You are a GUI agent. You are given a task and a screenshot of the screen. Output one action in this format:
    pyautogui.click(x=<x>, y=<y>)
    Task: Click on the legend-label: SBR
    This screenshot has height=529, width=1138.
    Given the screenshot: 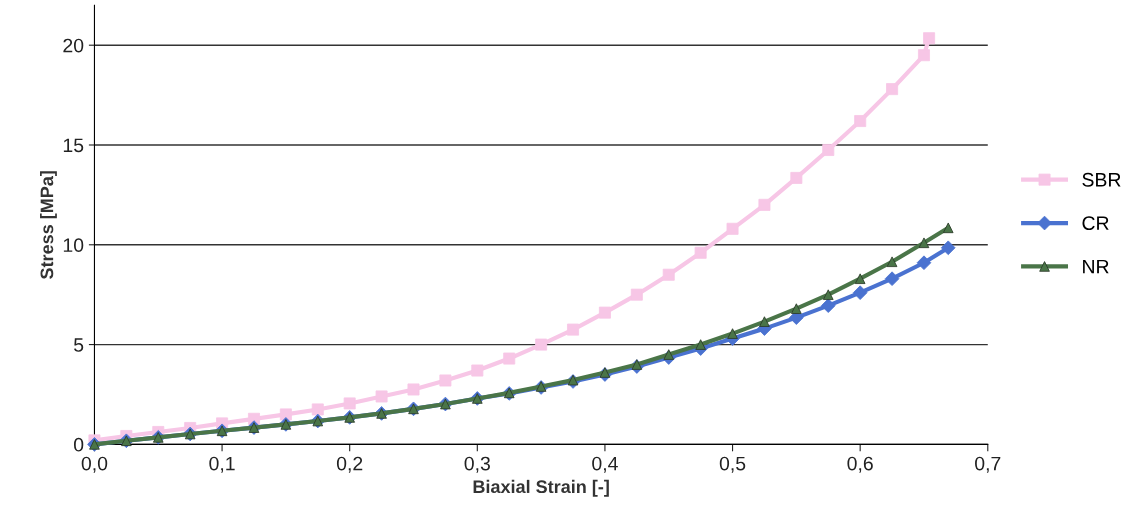 What is the action you would take?
    pyautogui.click(x=1101, y=179)
    